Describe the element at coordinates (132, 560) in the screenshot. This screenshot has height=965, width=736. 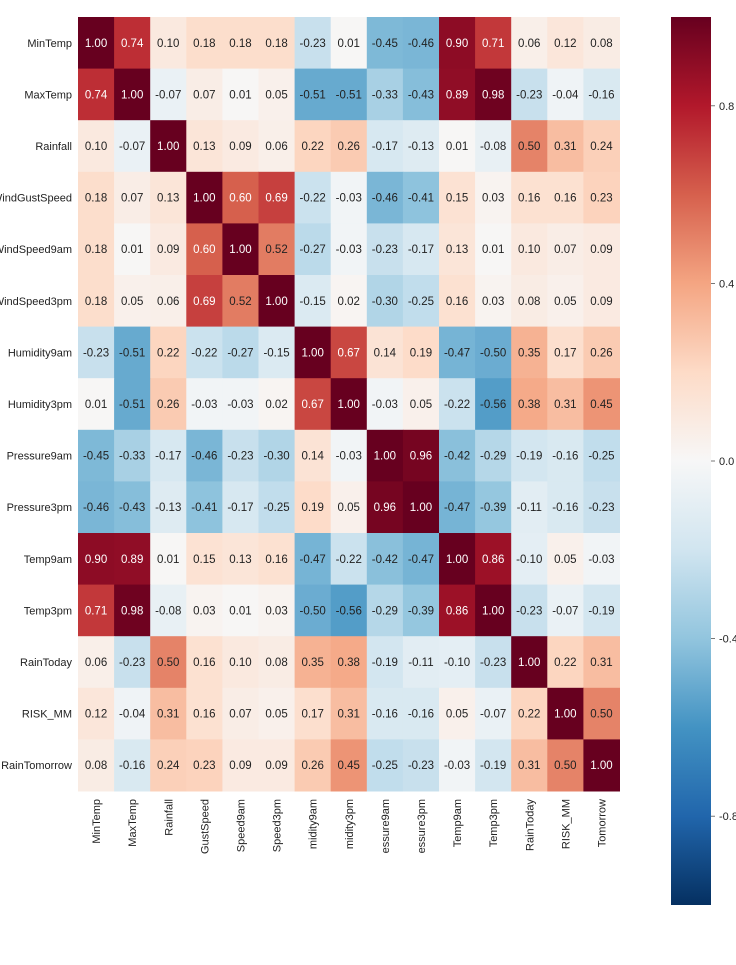
I see `cell-value-label: 0.89` at that location.